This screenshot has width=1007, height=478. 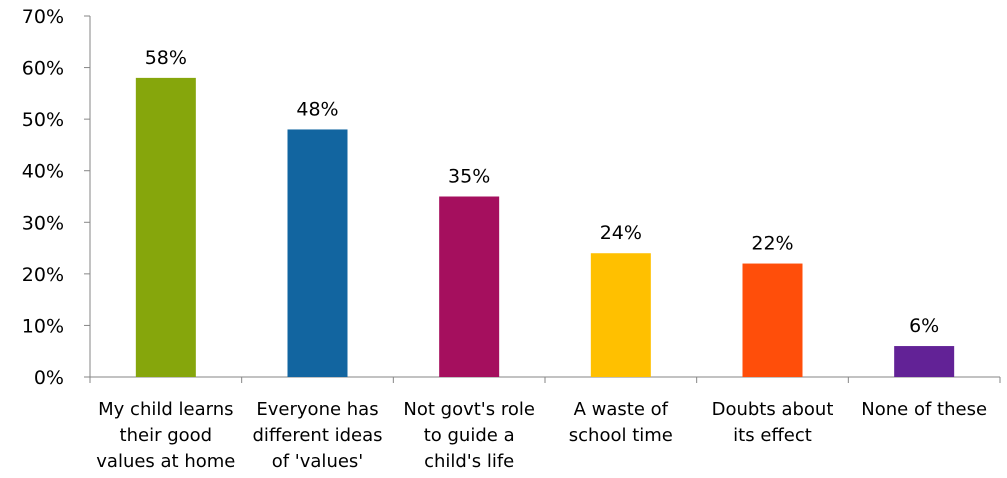 What do you see at coordinates (317, 109) in the screenshot?
I see `bar-value-label: 48%` at bounding box center [317, 109].